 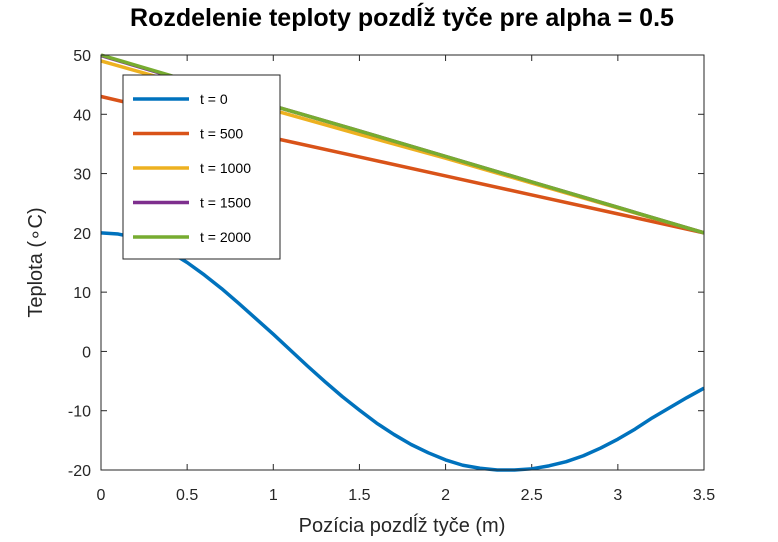 I want to click on x-tick-label: 3.5, so click(x=704, y=495).